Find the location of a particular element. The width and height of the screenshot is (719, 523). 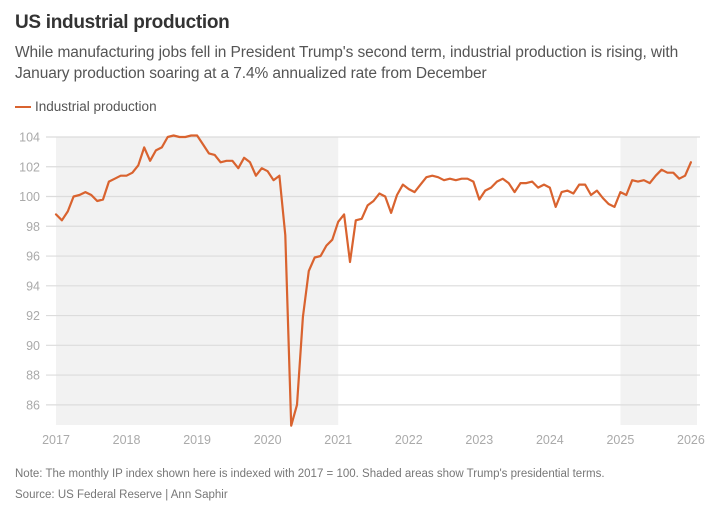

y-tick-label: 100 is located at coordinates (29, 197).